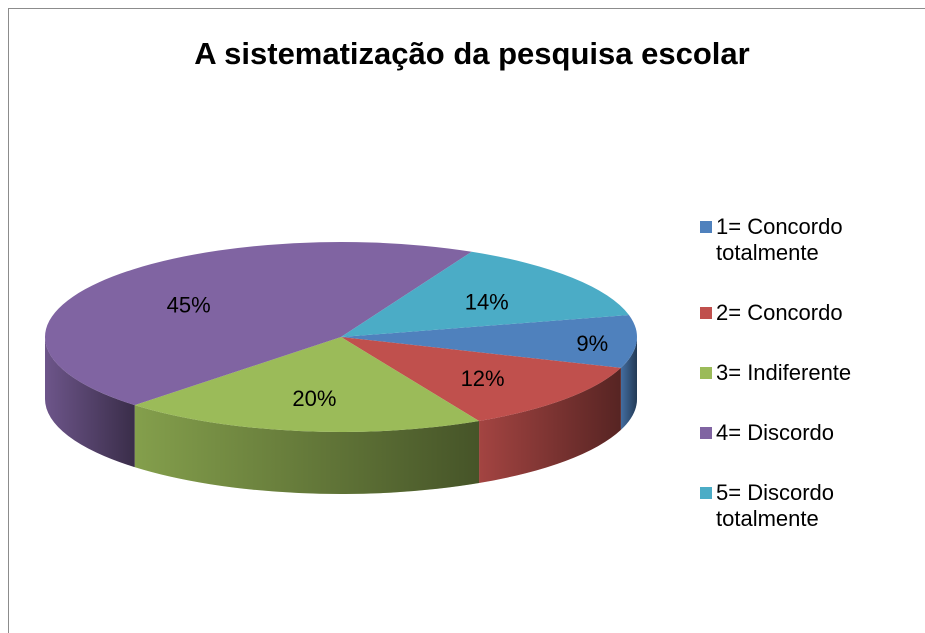  What do you see at coordinates (189, 304) in the screenshot?
I see `data-label: 45%` at bounding box center [189, 304].